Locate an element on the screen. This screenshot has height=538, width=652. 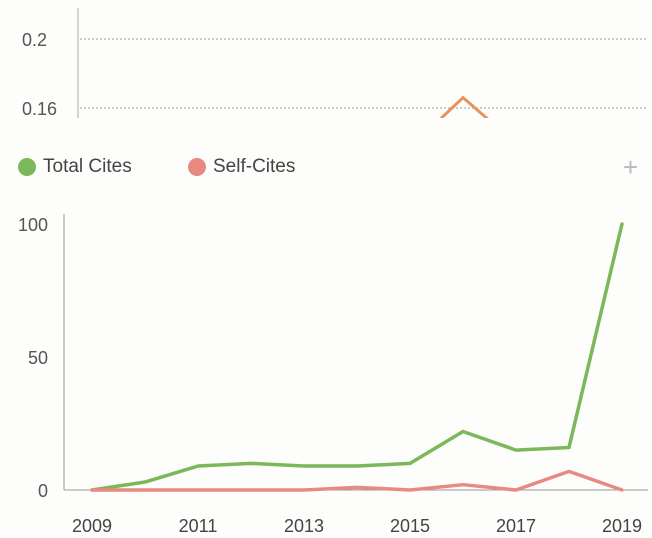
x-tick-label: 2017 is located at coordinates (516, 526).